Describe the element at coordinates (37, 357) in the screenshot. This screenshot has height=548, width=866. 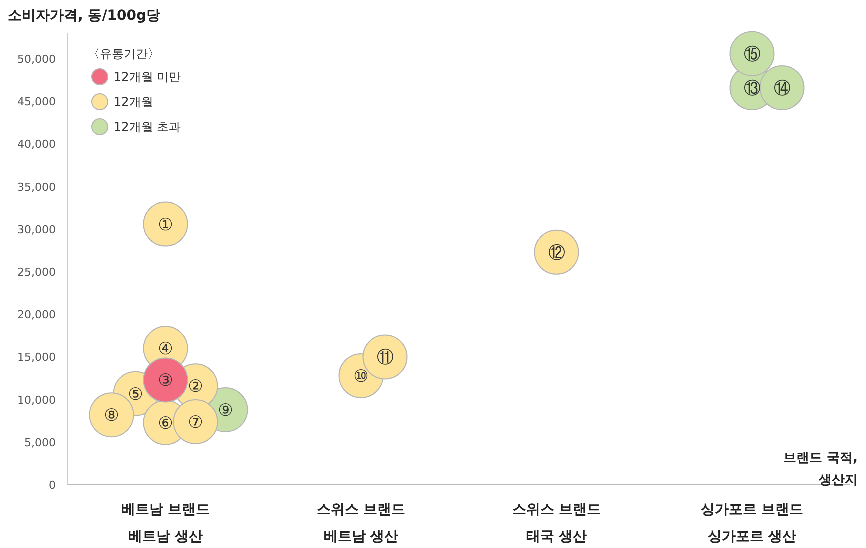
I see `y-tick-label: 15,000` at that location.